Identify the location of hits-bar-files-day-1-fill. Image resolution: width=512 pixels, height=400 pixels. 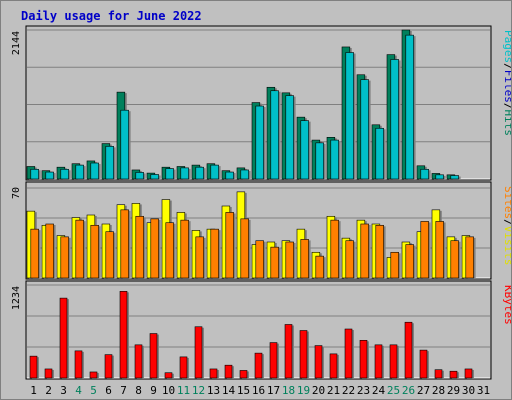
(34, 174).